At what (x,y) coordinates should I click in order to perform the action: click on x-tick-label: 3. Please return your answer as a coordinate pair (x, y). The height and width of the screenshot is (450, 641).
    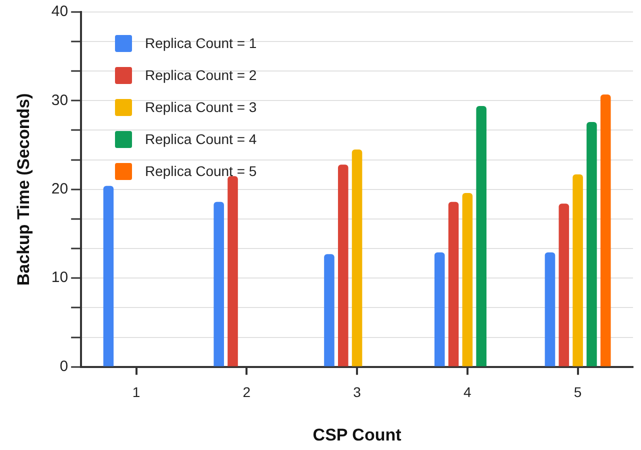
    Looking at the image, I should click on (357, 392).